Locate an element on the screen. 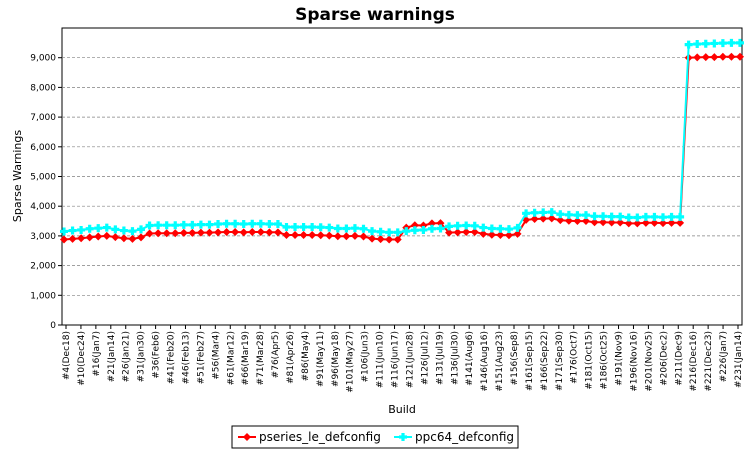 The height and width of the screenshot is (450, 750). x-tick-label: #121(Jun28) is located at coordinates (410, 359).